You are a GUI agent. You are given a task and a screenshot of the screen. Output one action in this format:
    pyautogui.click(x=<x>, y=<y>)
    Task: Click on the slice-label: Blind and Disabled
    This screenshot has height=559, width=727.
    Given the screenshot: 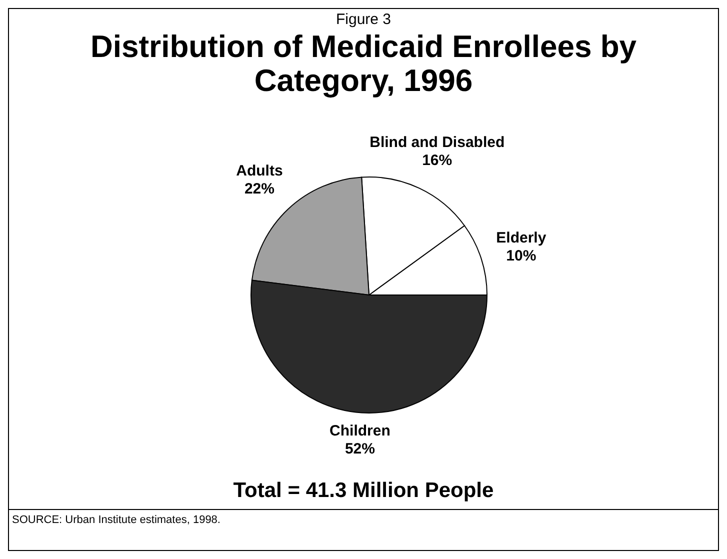 What is the action you would take?
    pyautogui.click(x=437, y=143)
    